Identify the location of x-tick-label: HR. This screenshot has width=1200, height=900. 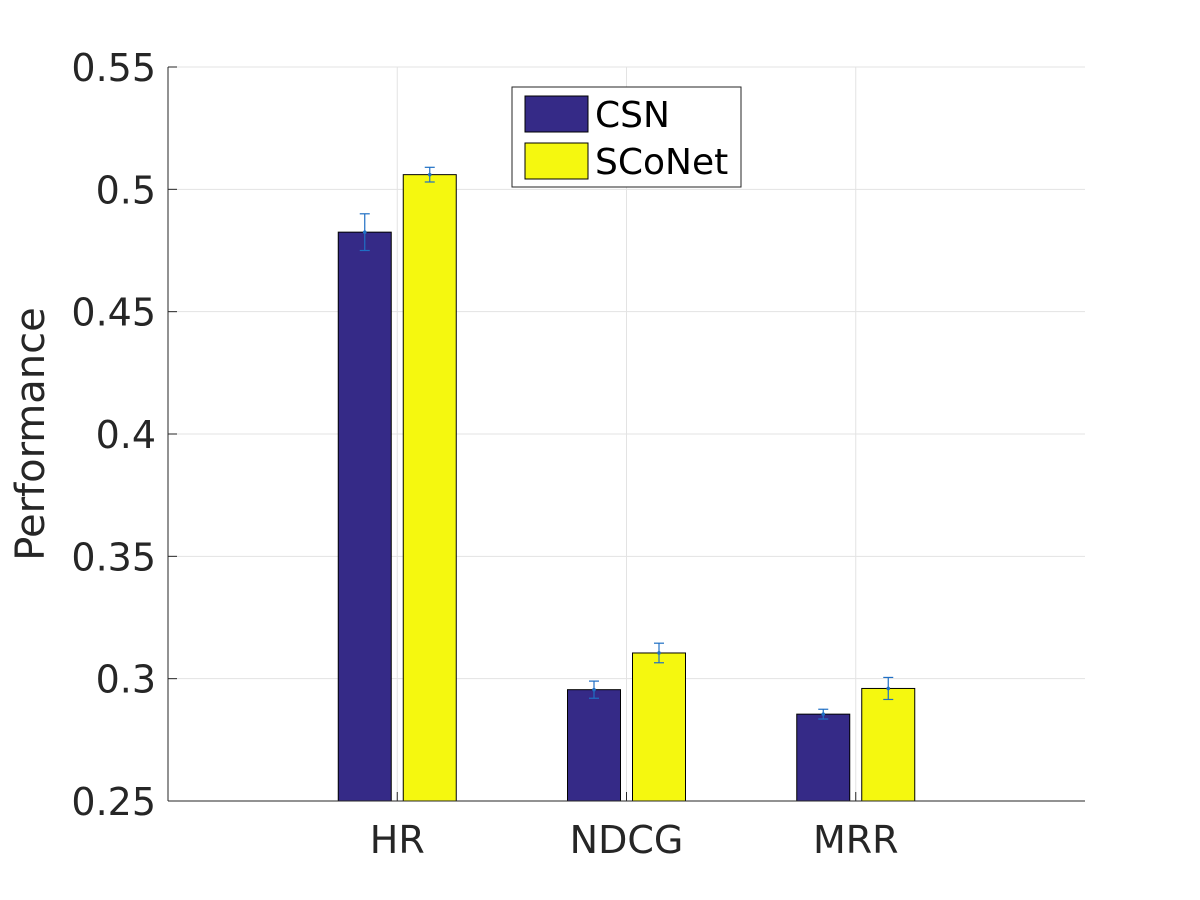
(397, 840).